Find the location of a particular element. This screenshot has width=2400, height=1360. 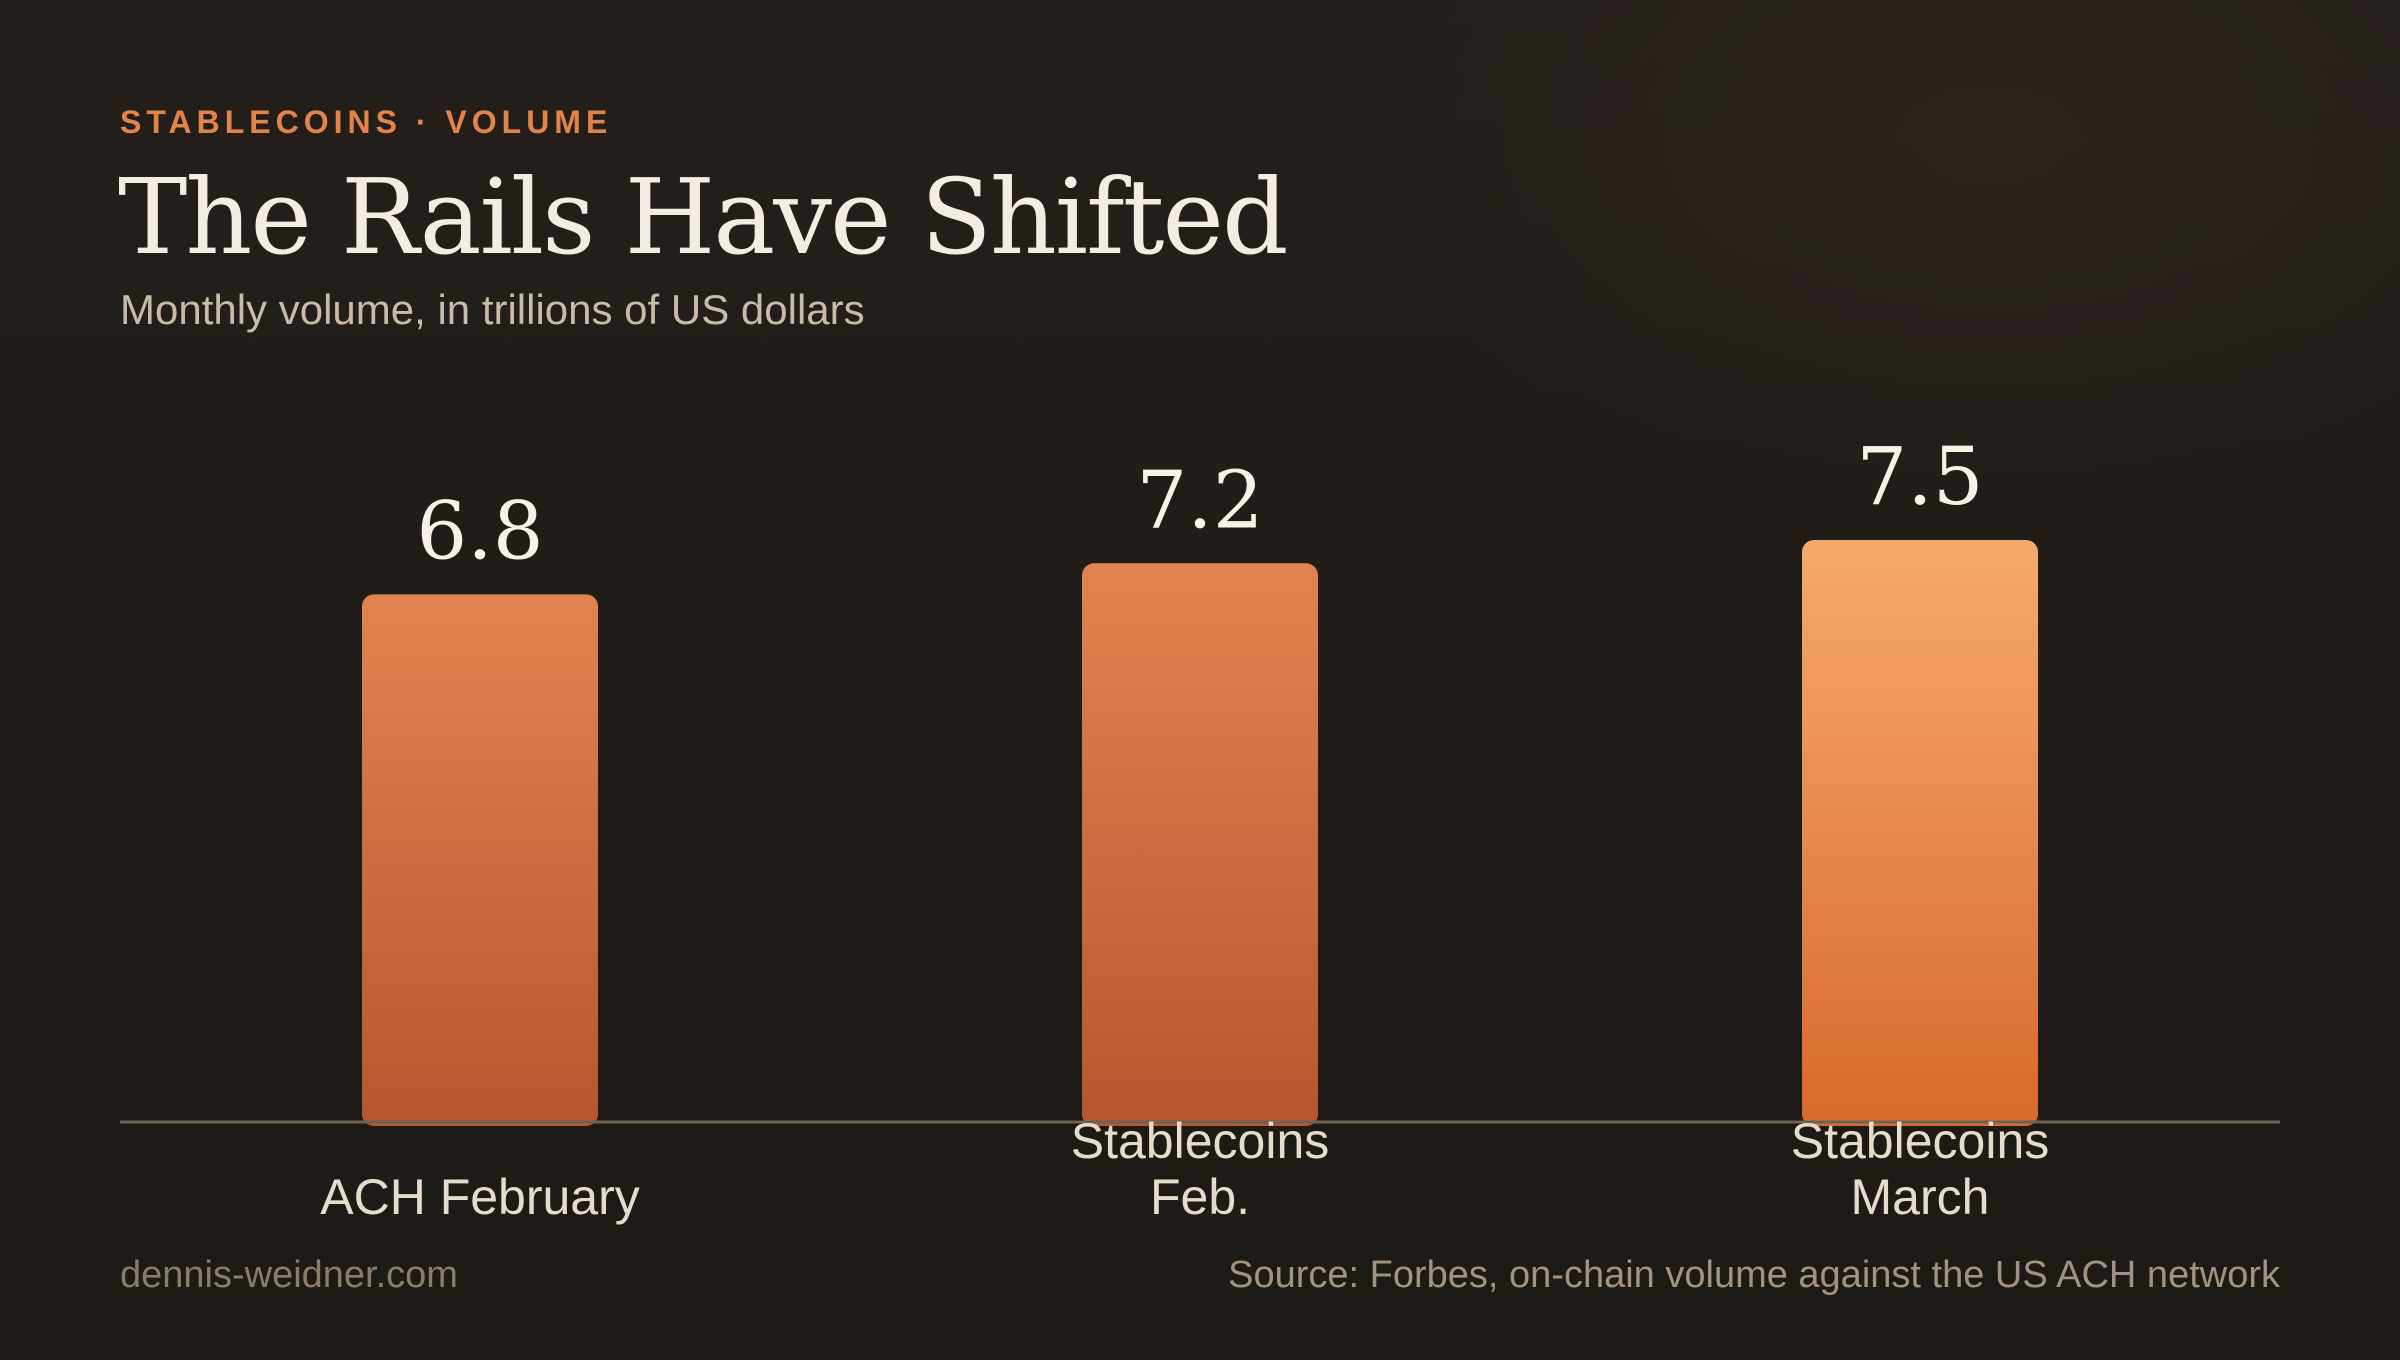

value-label-1: 7.2 is located at coordinates (1199, 499).